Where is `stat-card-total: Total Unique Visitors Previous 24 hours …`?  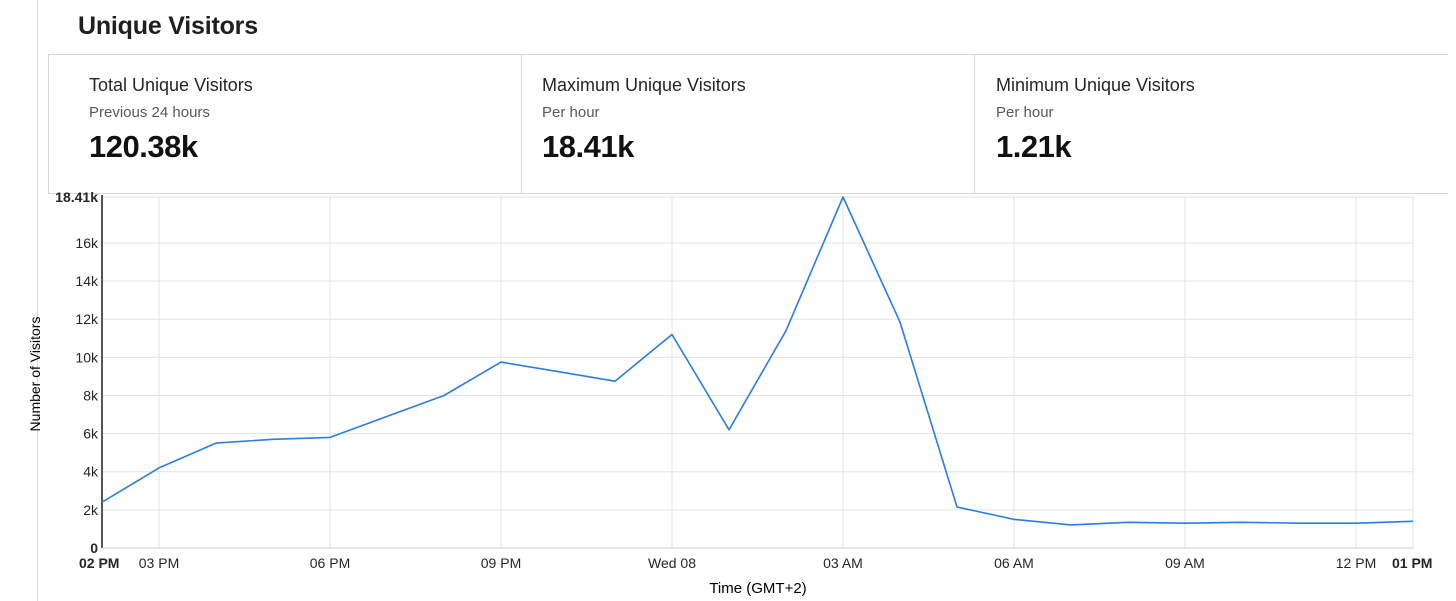
stat-card-total: Total Unique Visitors Previous 24 hours … is located at coordinates (284, 124).